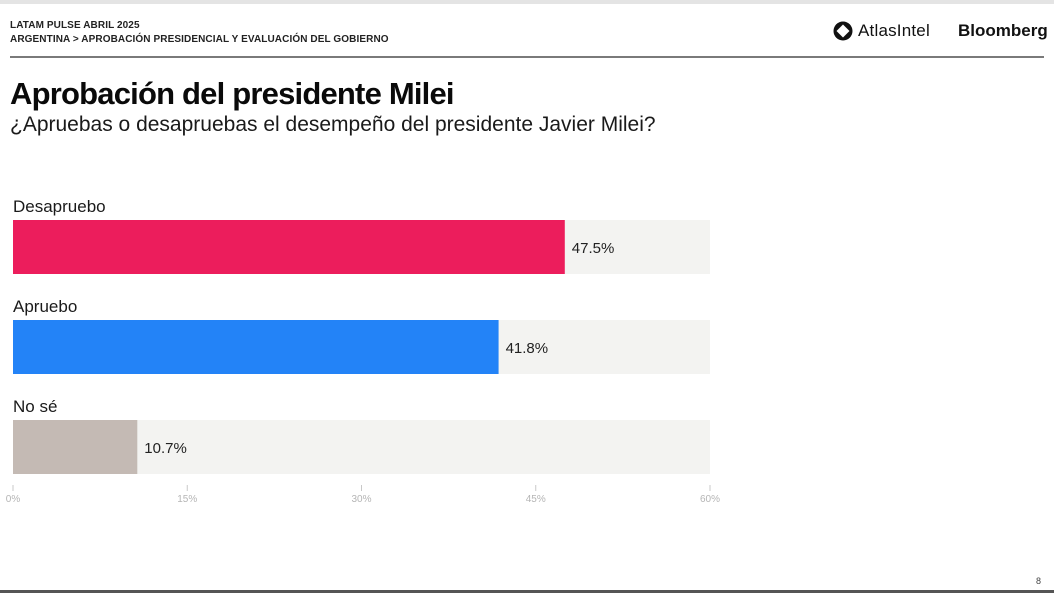  Describe the element at coordinates (593, 248) in the screenshot. I see `data-label: 47.5%` at that location.